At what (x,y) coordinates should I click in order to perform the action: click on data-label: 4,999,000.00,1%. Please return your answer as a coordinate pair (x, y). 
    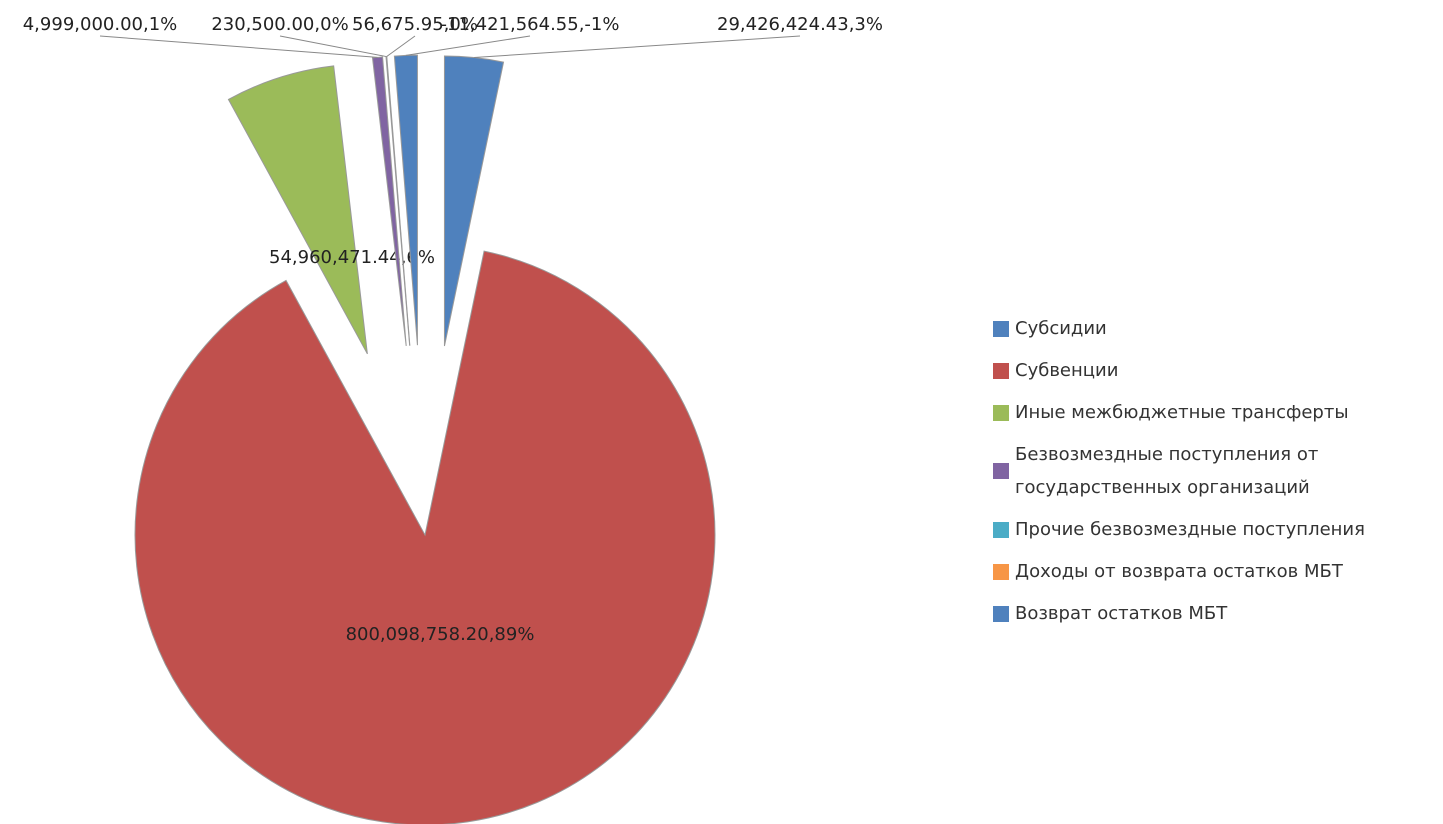
    Looking at the image, I should click on (100, 24).